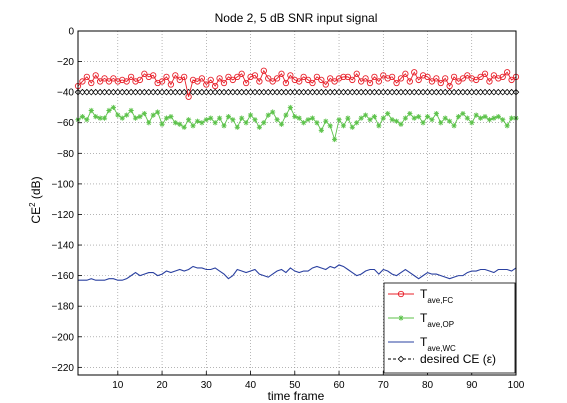 The image size is (567, 403). What do you see at coordinates (428, 385) in the screenshot?
I see `x-tick-label: 80` at bounding box center [428, 385].